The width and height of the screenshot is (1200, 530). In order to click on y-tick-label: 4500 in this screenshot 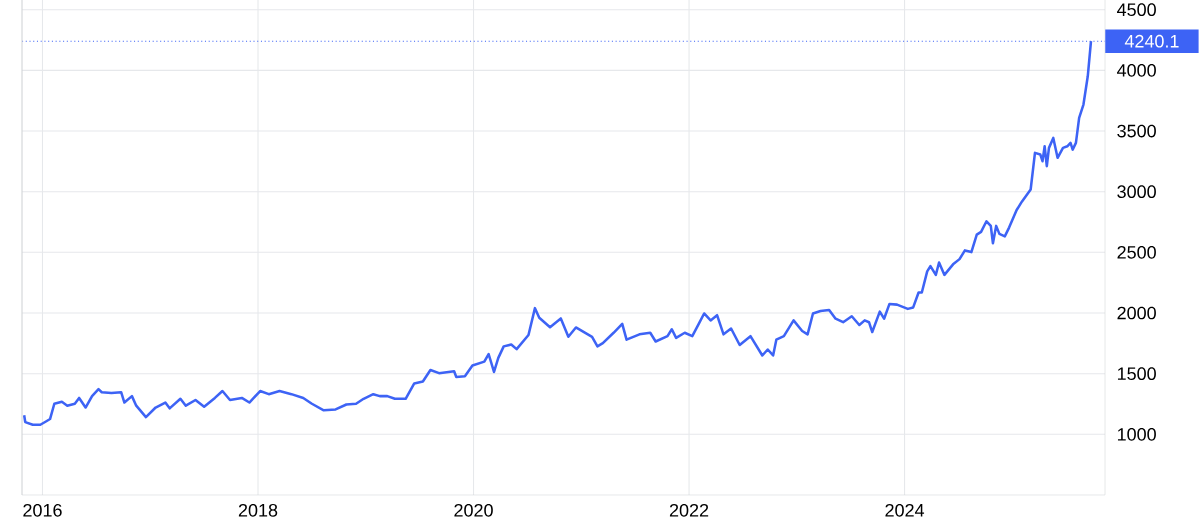, I will do `click(1136, 10)`.